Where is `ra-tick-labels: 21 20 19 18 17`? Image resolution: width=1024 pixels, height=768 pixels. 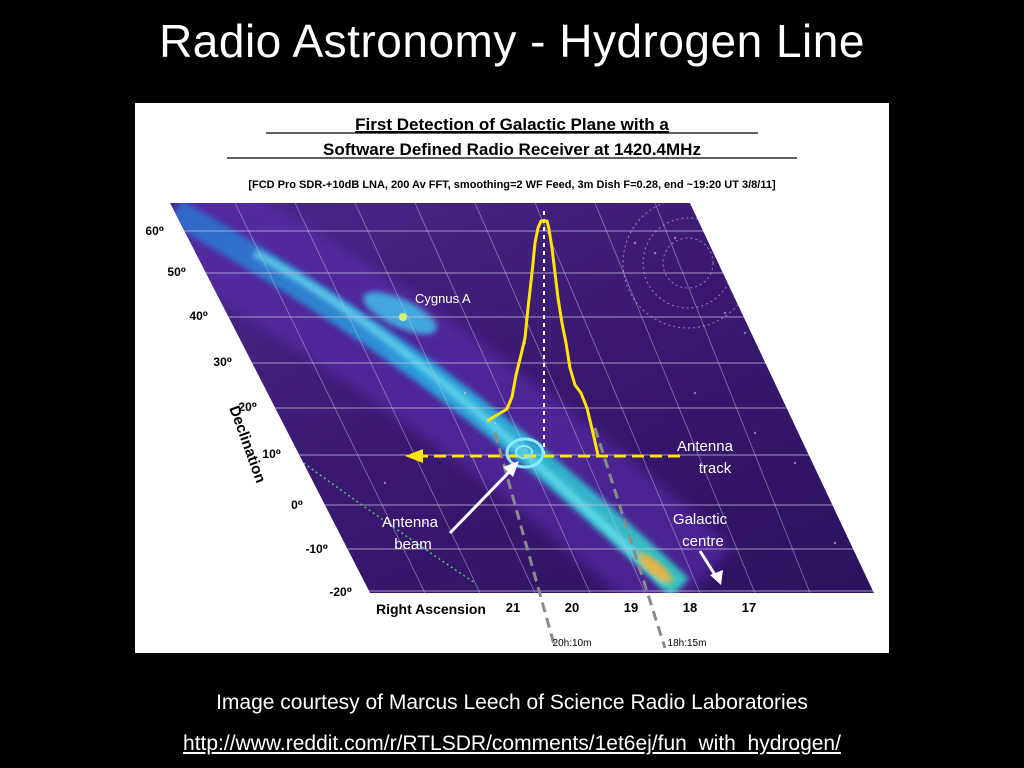
ra-tick-labels: 21 20 19 18 17 is located at coordinates (631, 607).